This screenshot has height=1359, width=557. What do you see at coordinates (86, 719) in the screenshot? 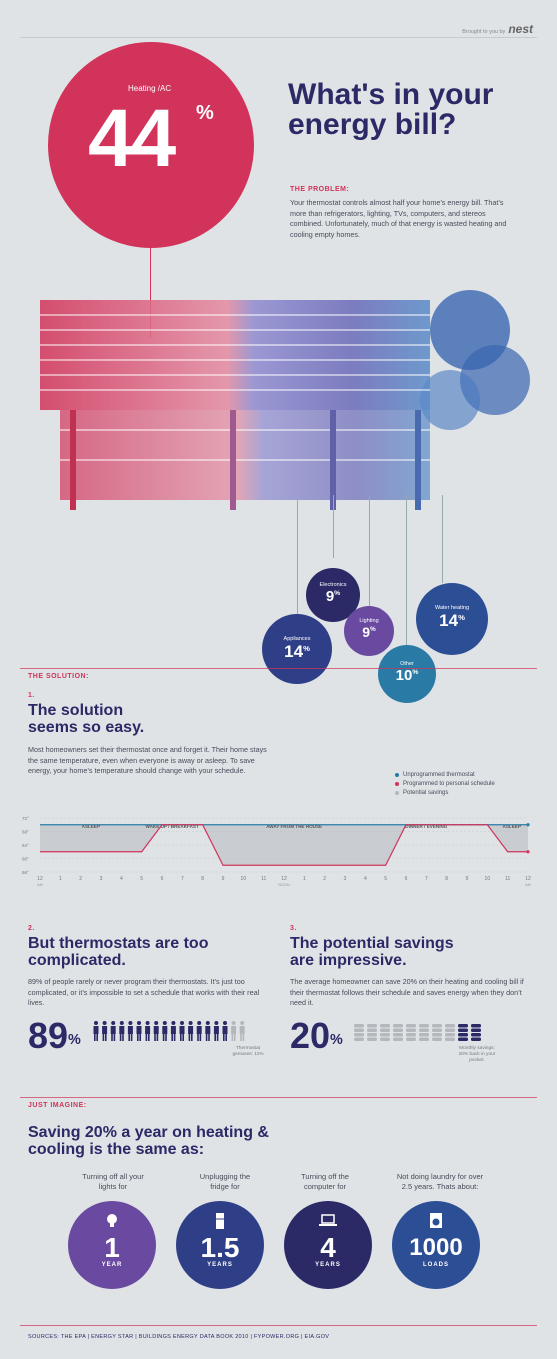
I see `solution-title: The solution seems so easy.` at bounding box center [86, 719].